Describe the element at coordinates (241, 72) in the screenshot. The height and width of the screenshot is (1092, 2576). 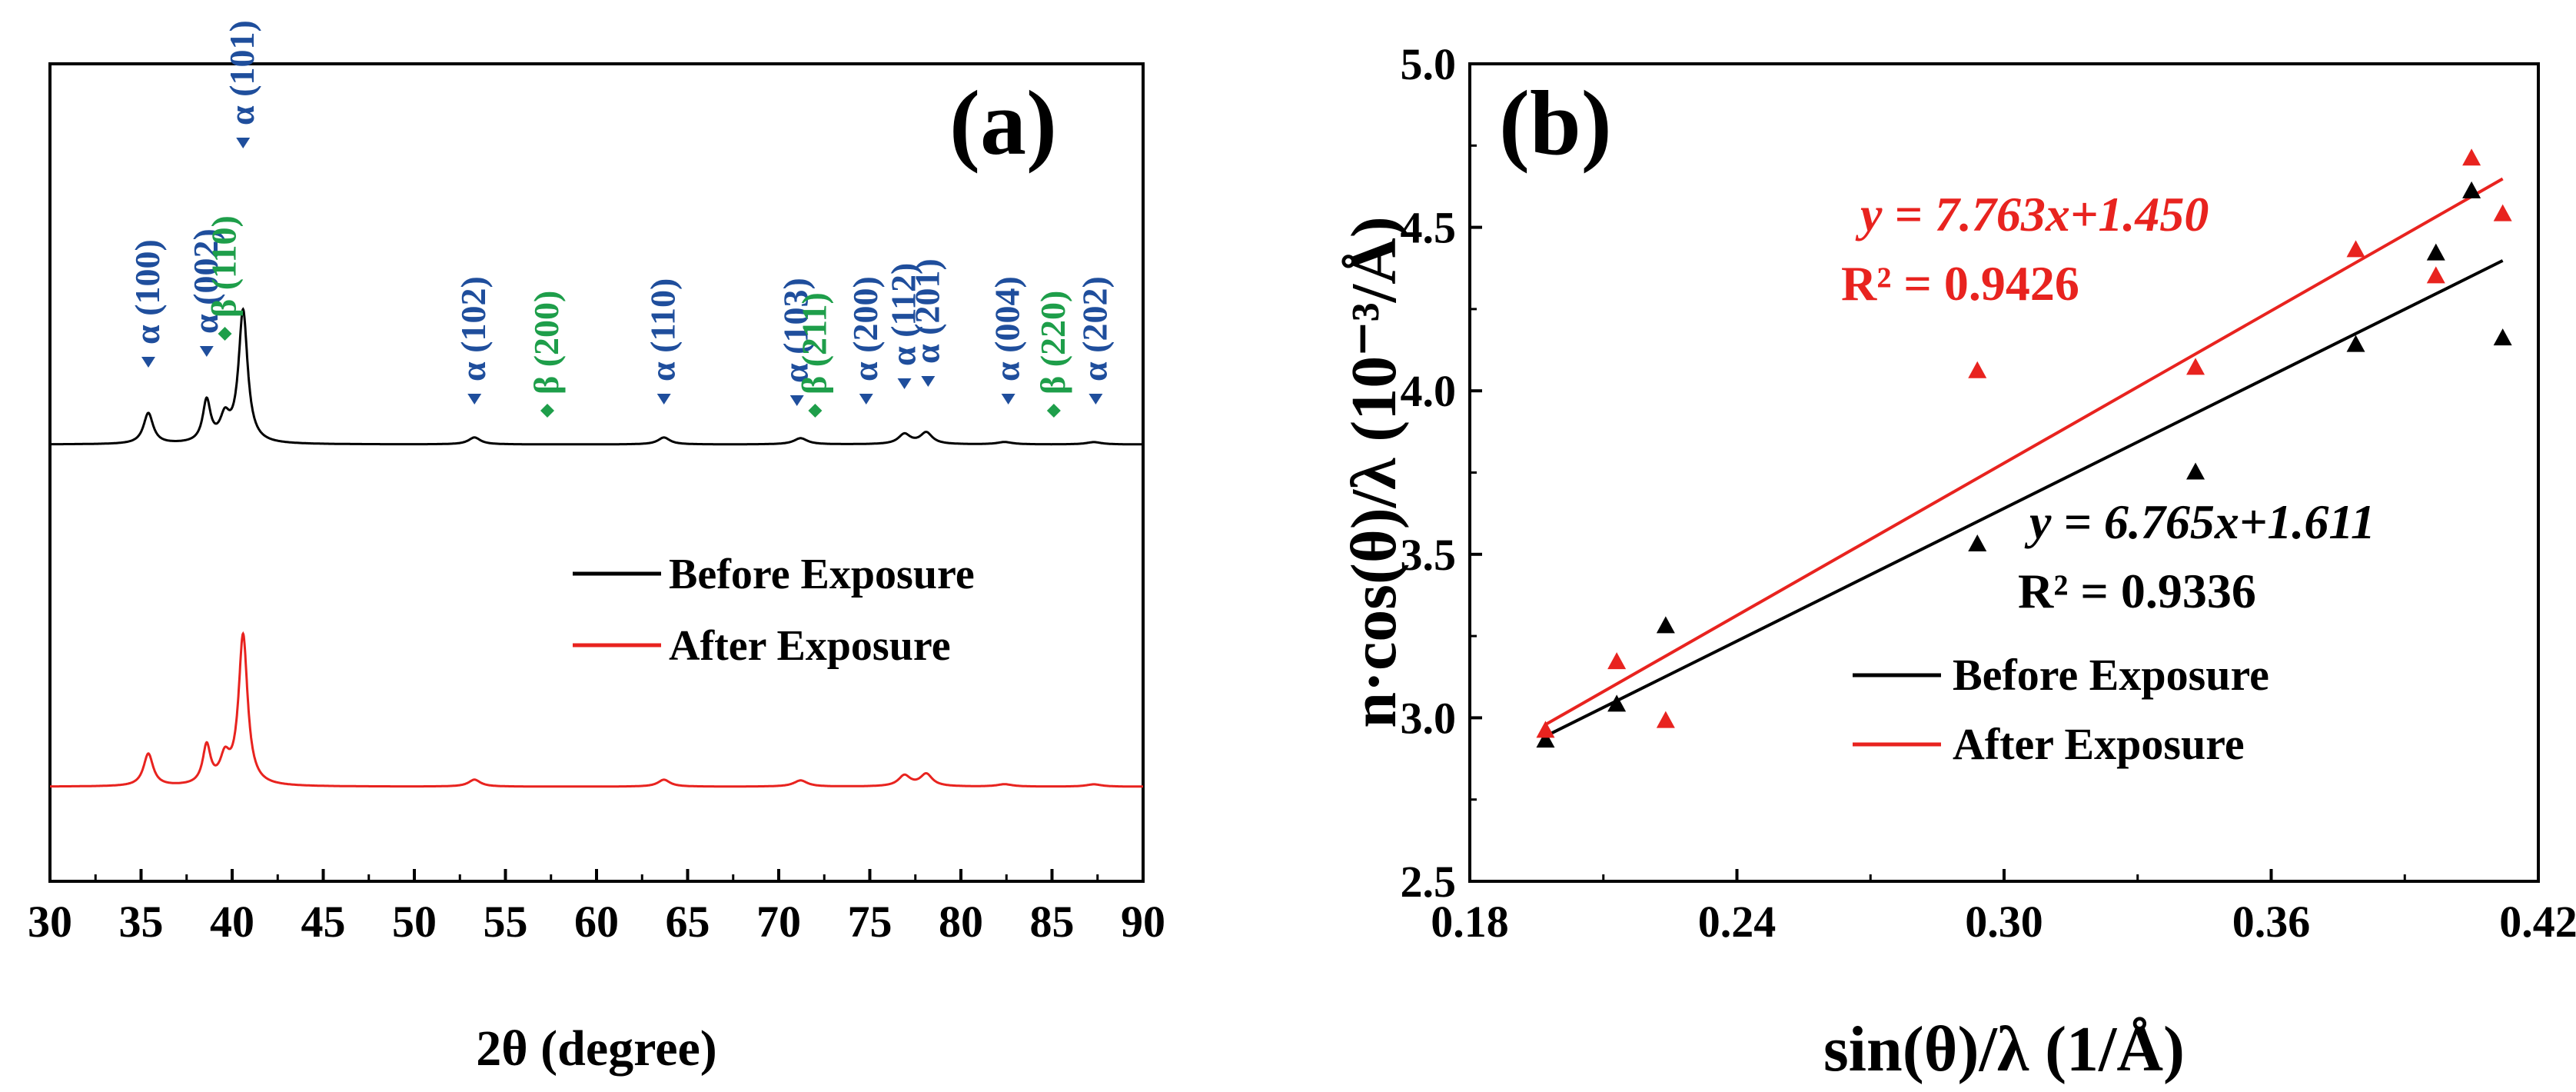
I see `peak-label-text: α (101)` at that location.